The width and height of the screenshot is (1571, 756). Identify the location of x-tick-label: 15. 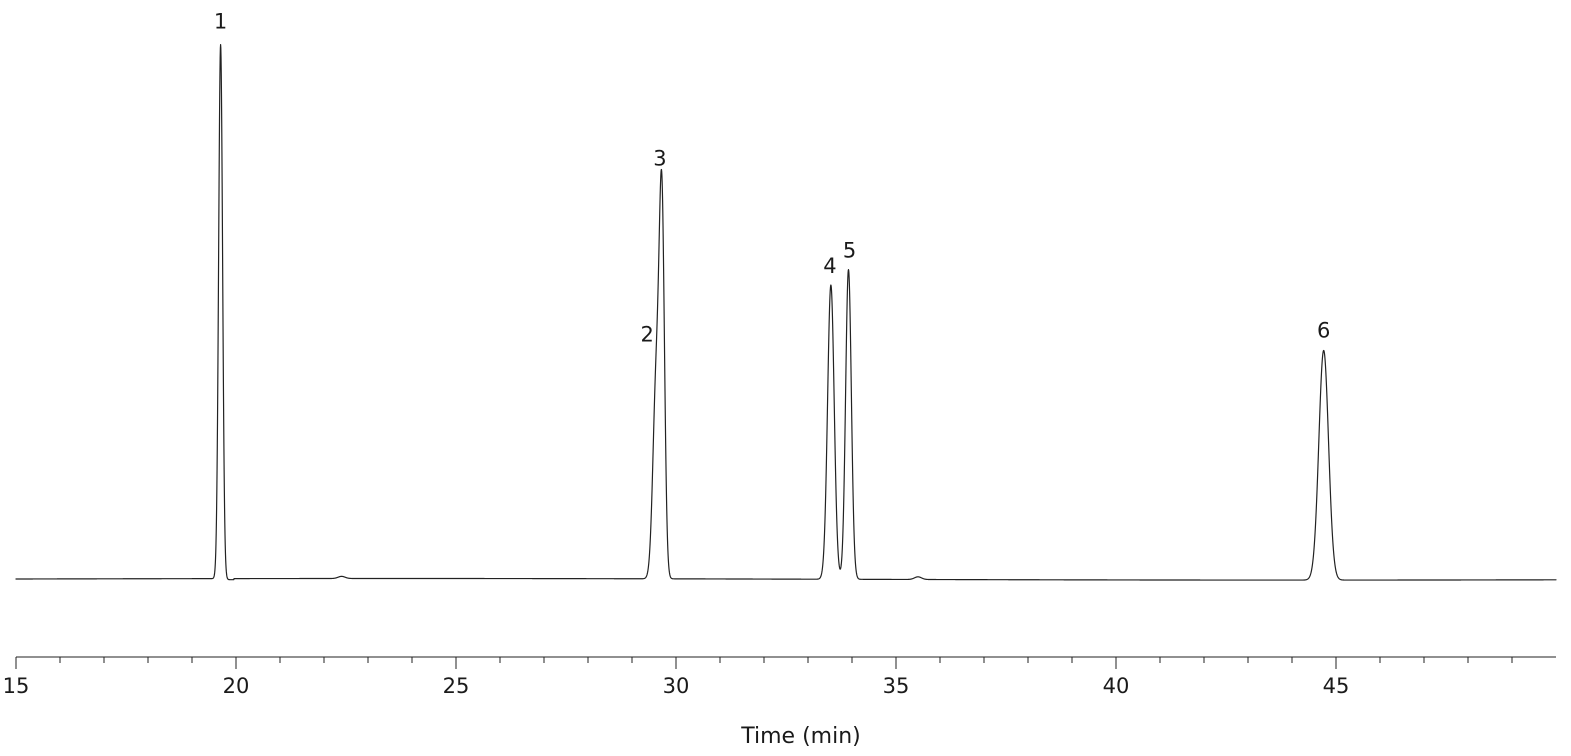
(16, 686).